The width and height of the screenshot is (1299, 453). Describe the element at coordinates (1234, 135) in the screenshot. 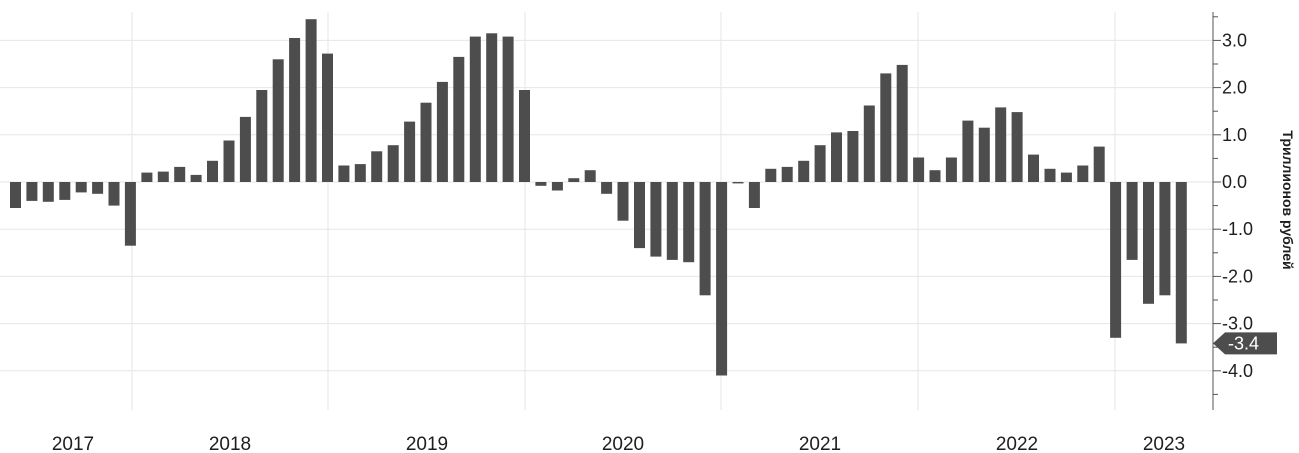

I see `y-tick-label: 1.0` at that location.